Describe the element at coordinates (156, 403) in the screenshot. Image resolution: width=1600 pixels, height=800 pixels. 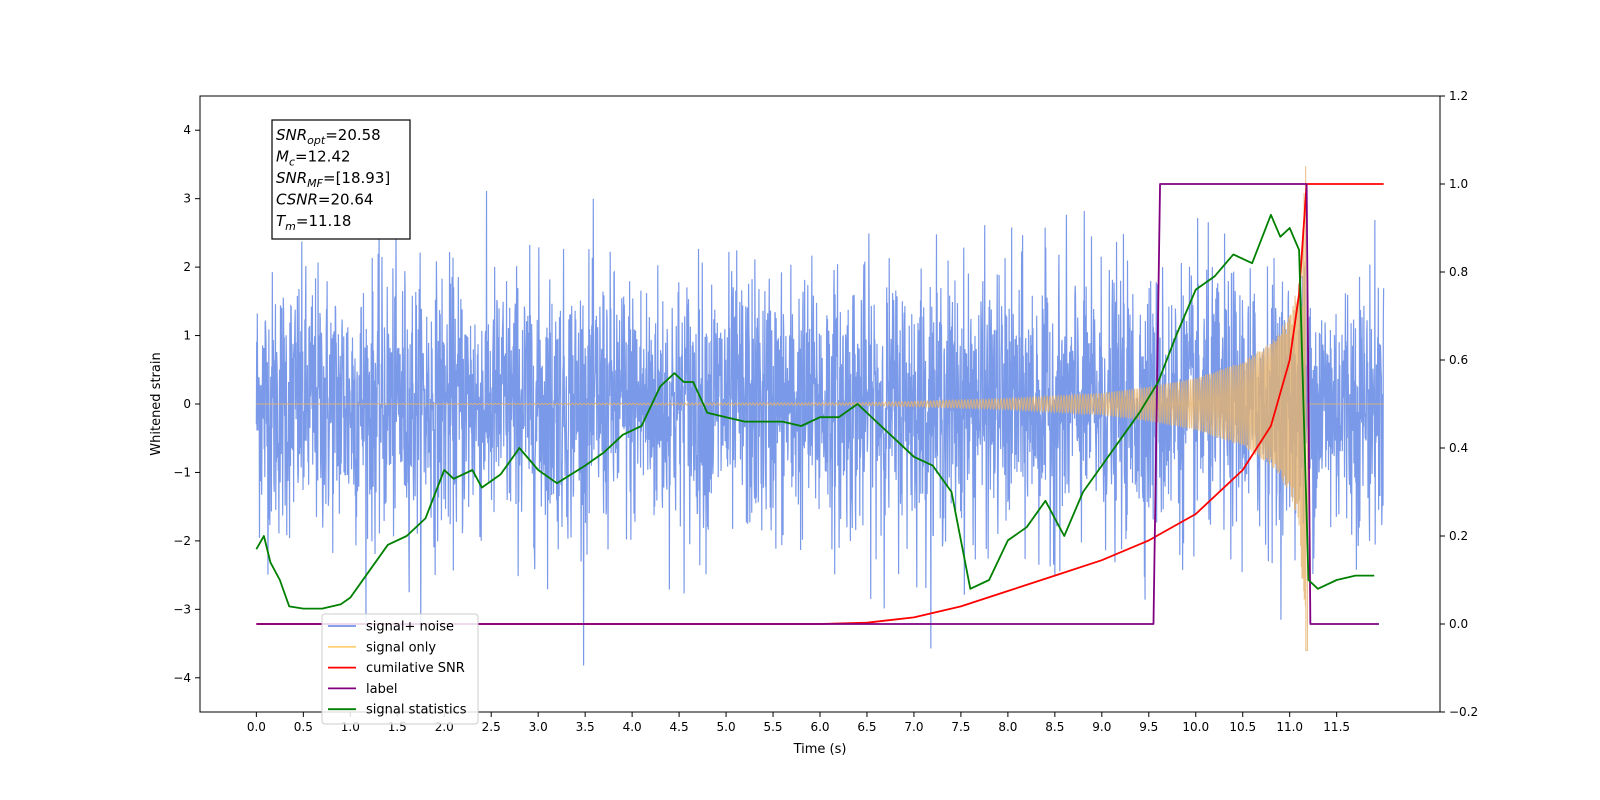
I see `y-axis-label: Whitened strain` at that location.